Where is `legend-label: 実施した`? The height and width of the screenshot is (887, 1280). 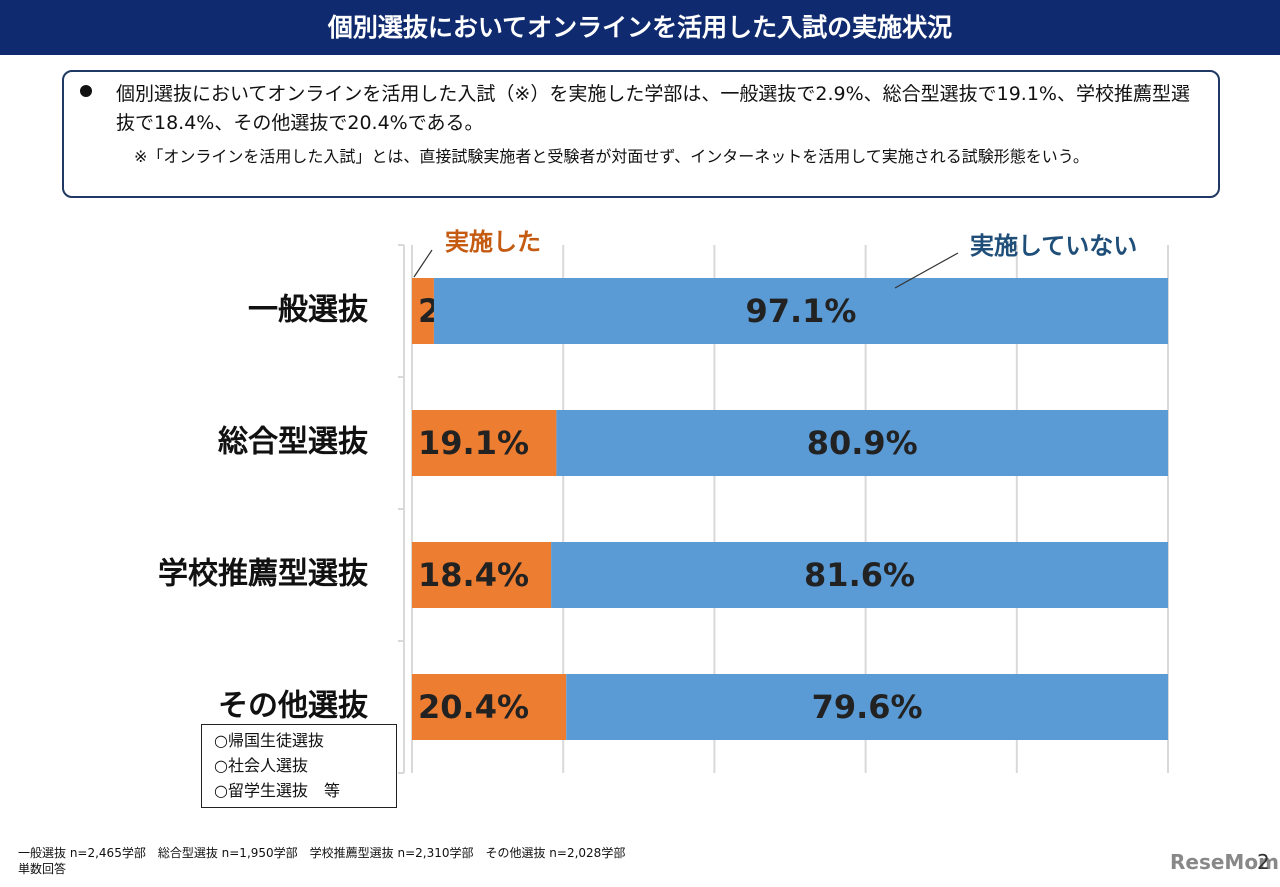 legend-label: 実施した is located at coordinates (493, 242).